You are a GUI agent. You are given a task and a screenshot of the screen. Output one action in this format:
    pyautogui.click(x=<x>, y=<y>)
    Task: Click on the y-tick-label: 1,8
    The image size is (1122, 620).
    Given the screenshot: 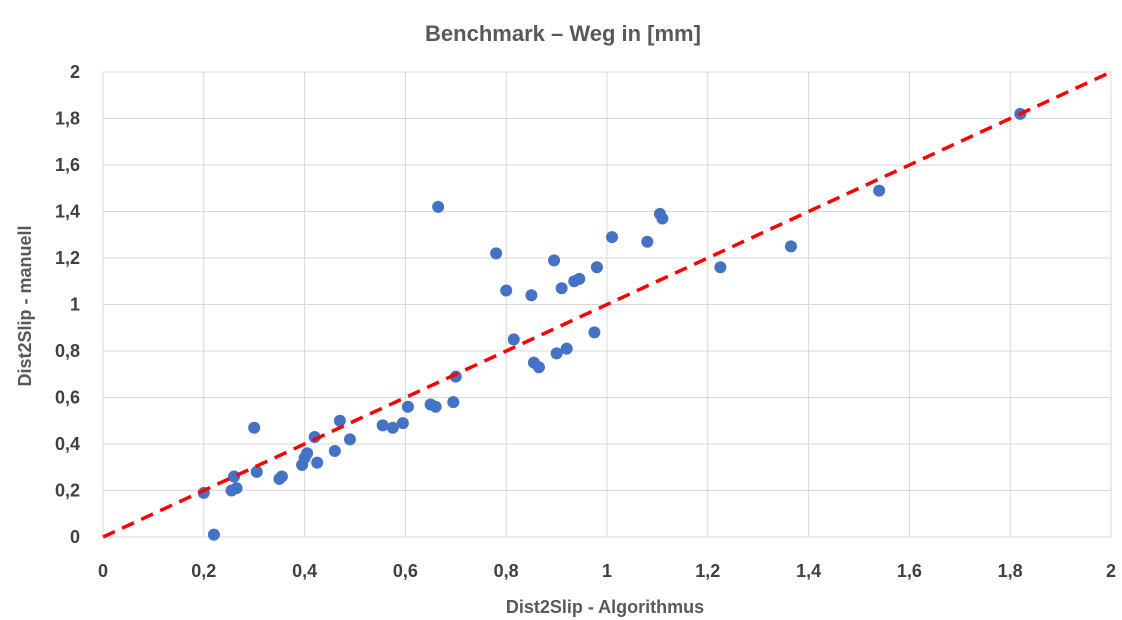 What is the action you would take?
    pyautogui.click(x=67, y=119)
    